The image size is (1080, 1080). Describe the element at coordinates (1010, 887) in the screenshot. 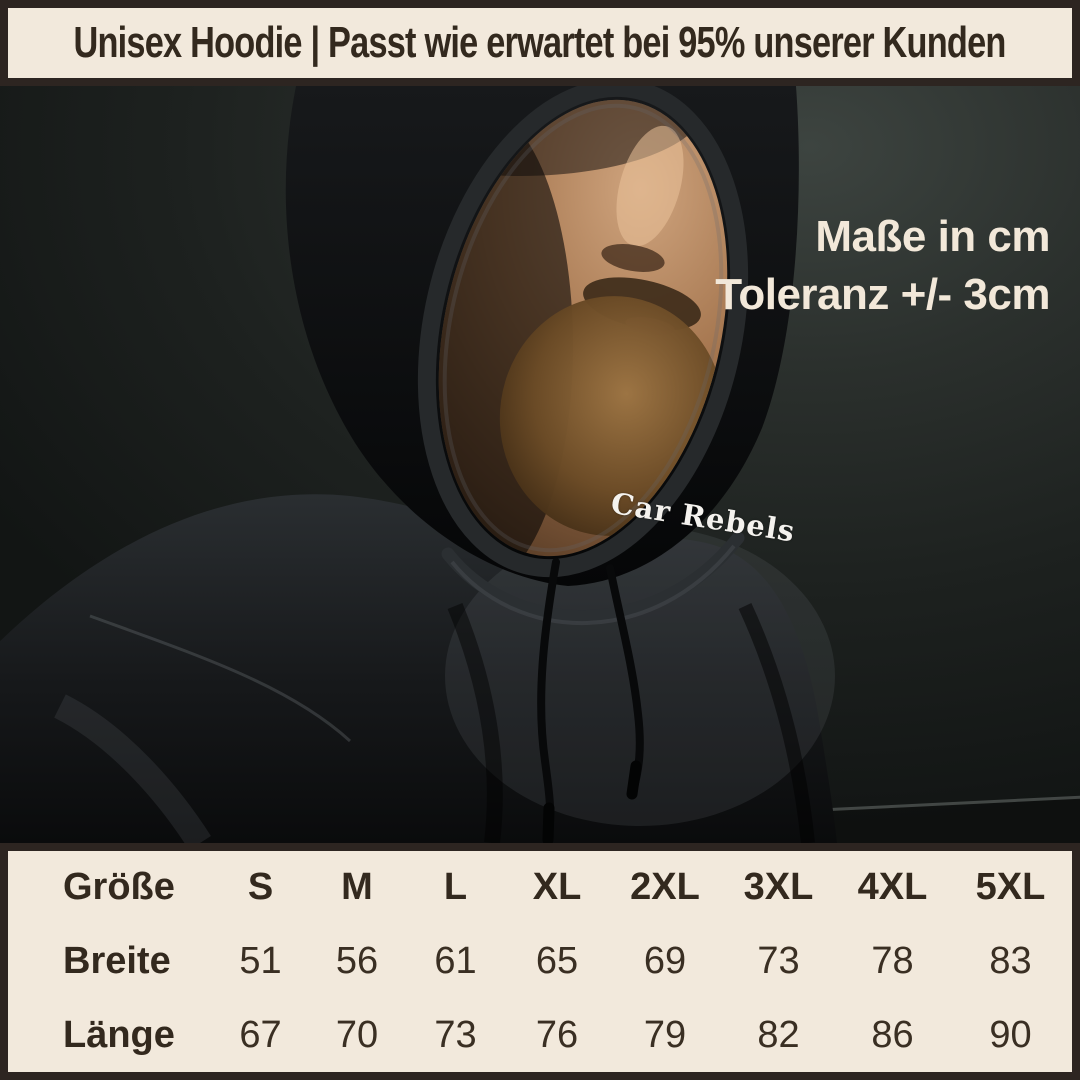

I see `col-header-5xl: 5XL` at that location.